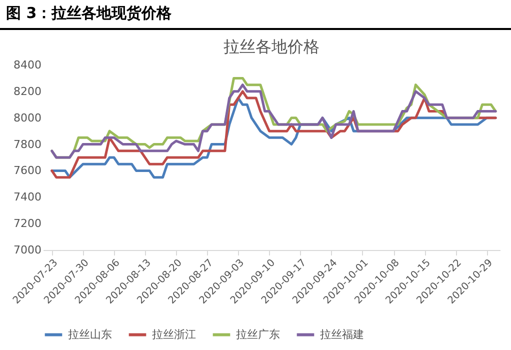  I want to click on y-tick-label: 7200, so click(28, 223).